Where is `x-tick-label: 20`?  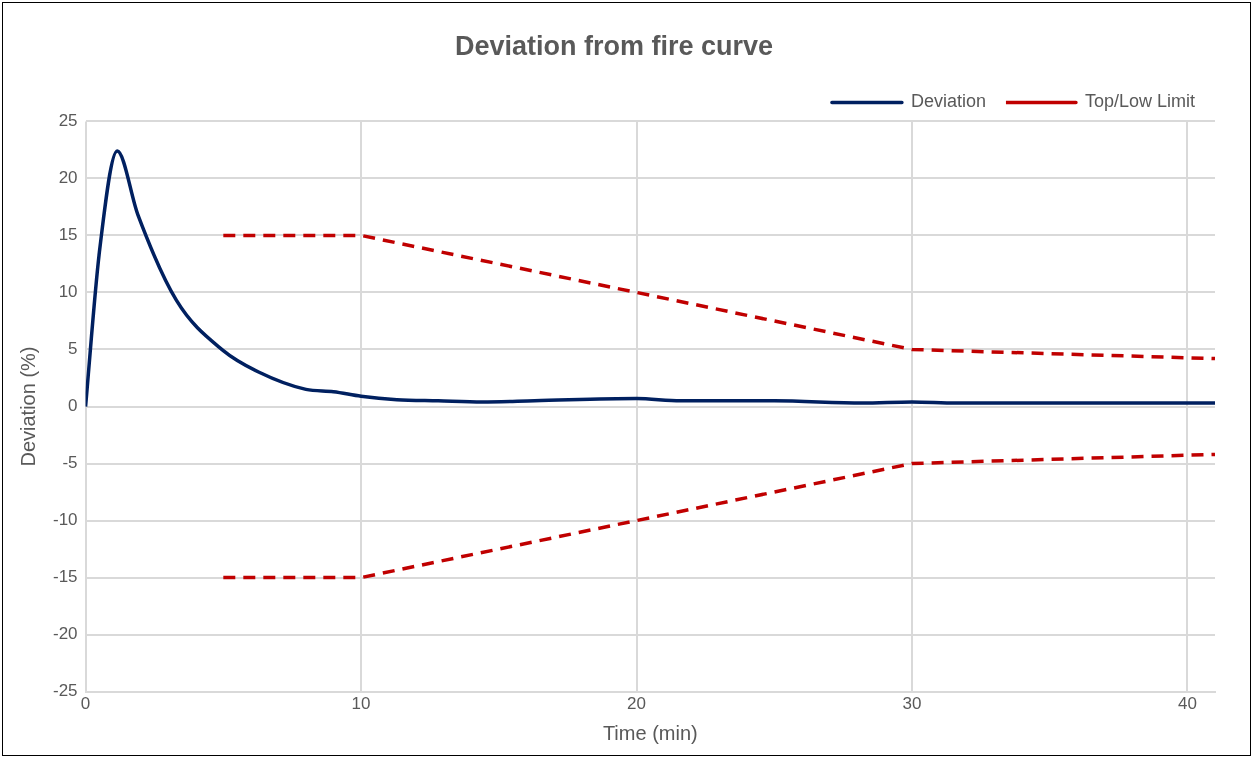
x-tick-label: 20 is located at coordinates (636, 704).